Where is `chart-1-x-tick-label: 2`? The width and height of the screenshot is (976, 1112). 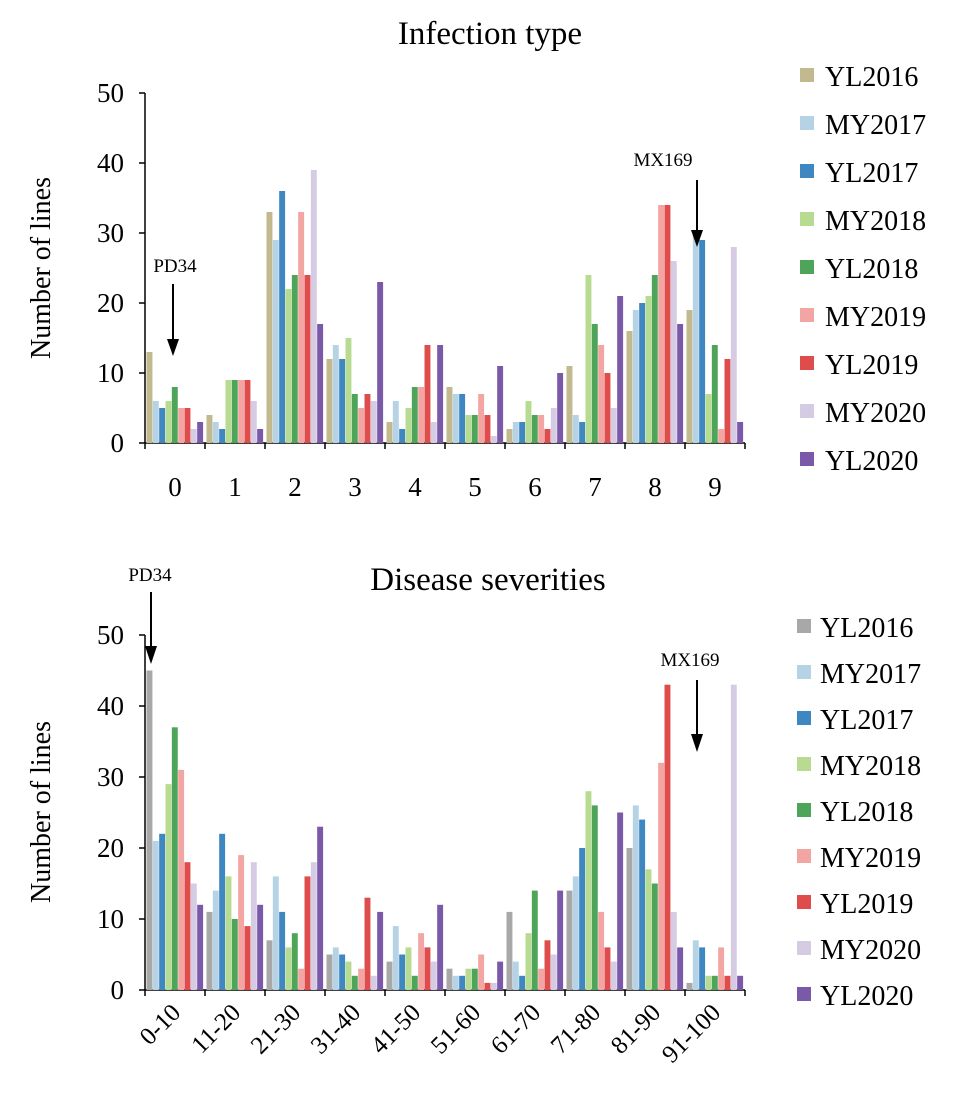 chart-1-x-tick-label: 2 is located at coordinates (295, 487).